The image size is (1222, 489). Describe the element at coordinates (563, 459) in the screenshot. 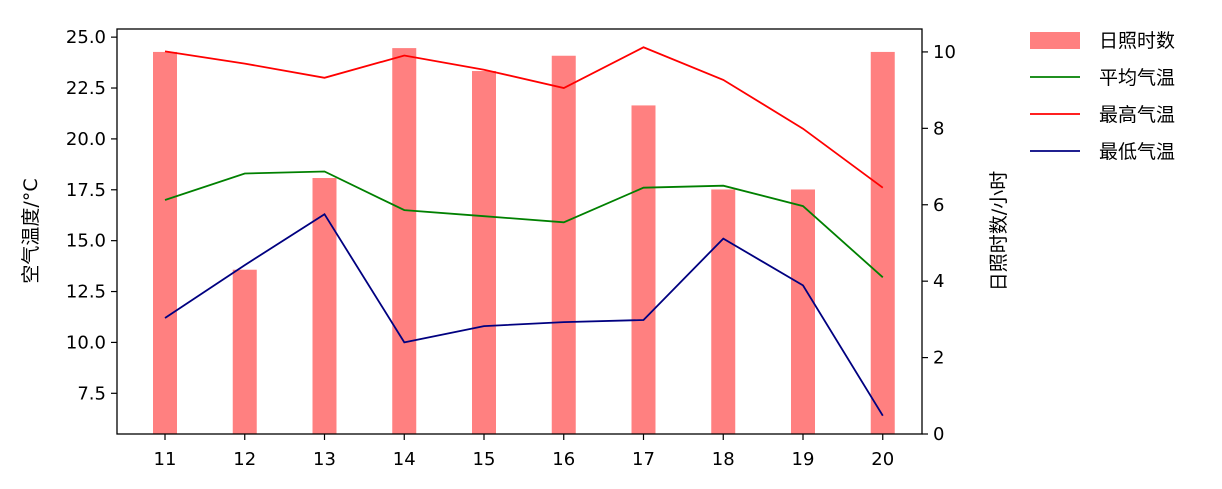

I see `x-tick-label: 16` at that location.